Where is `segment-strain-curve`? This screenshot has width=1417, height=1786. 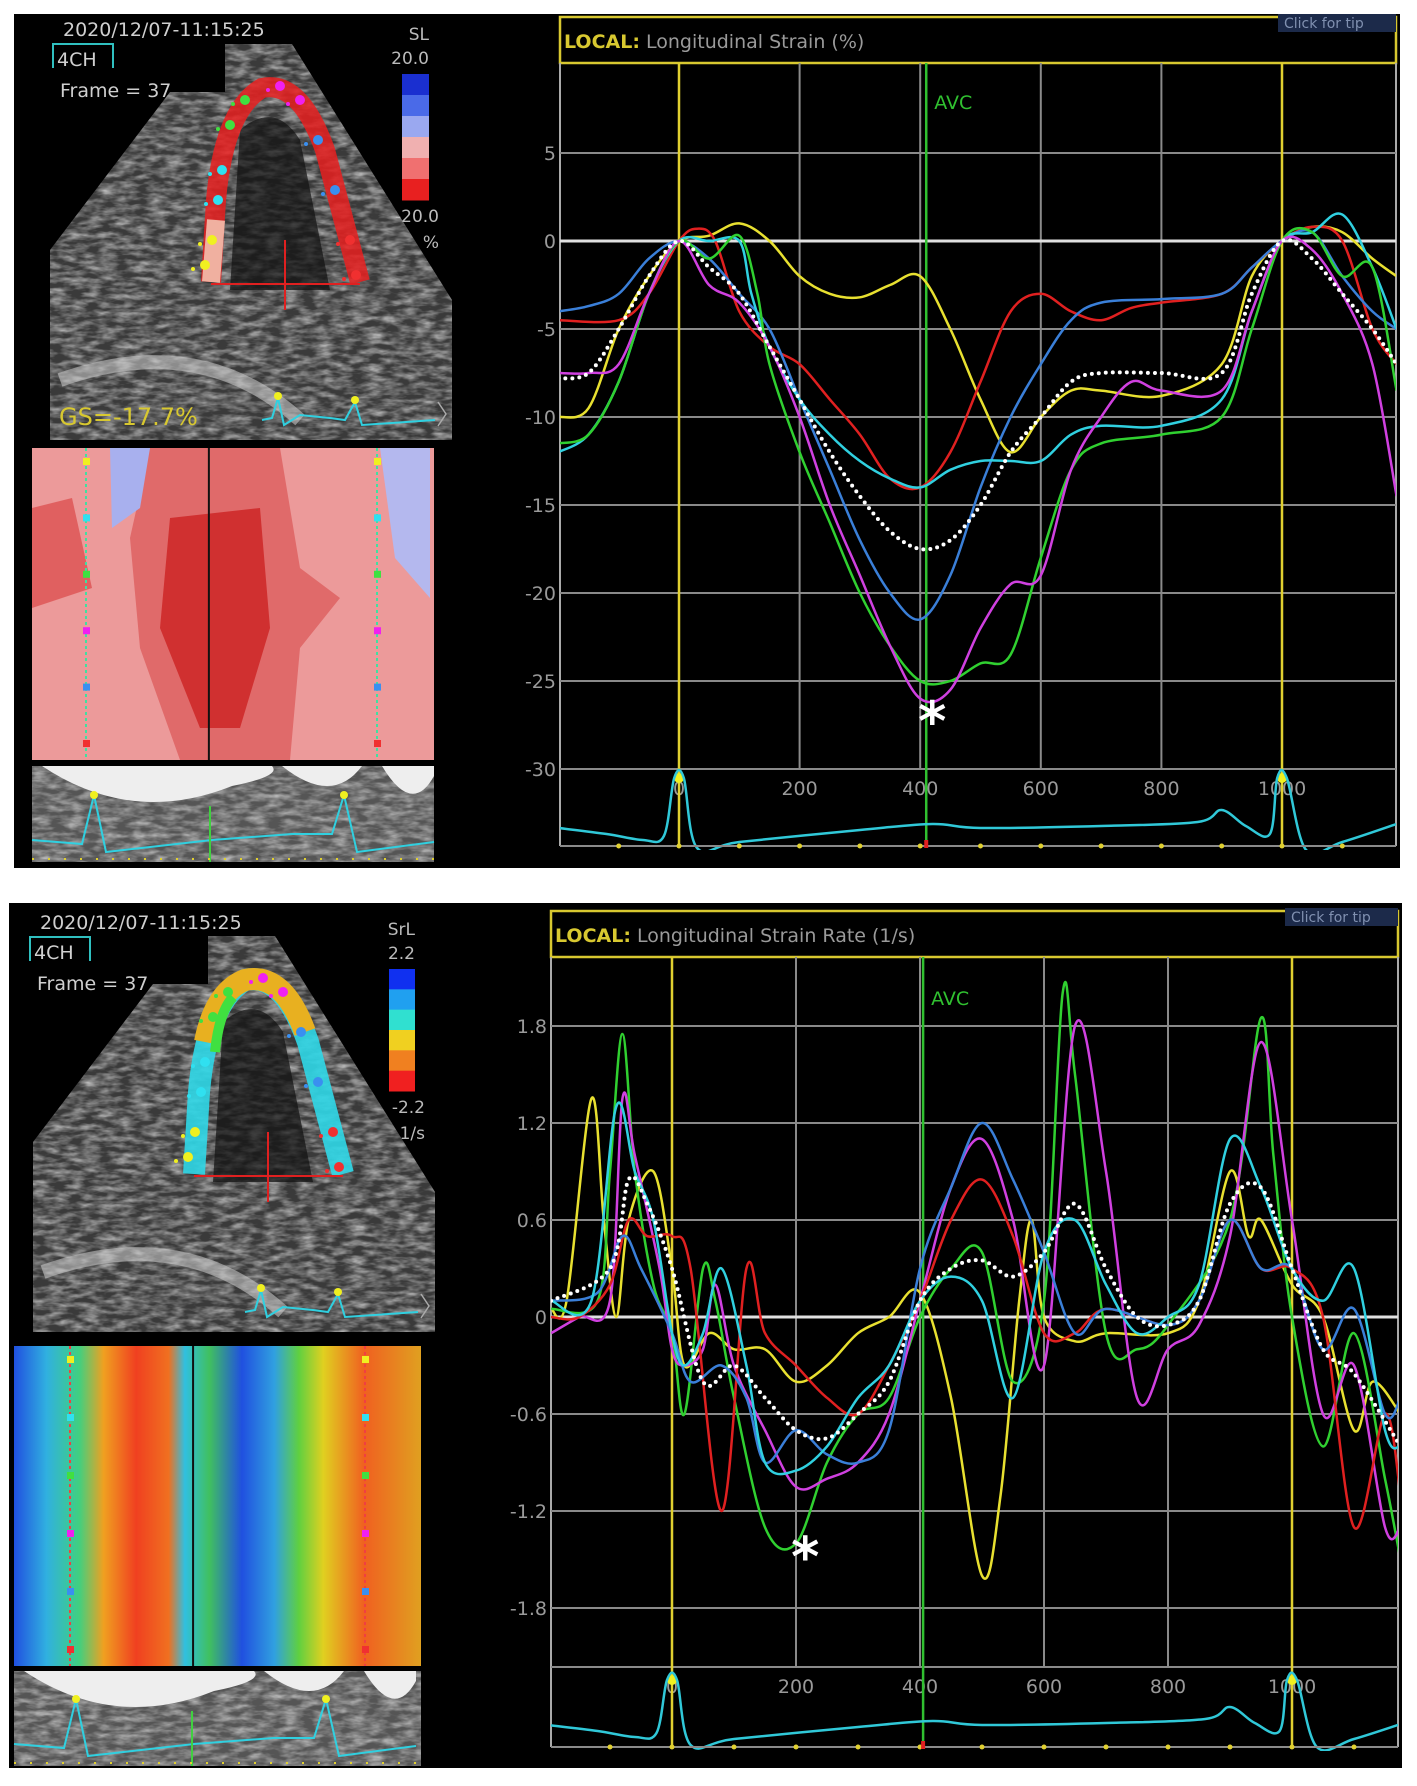
segment-strain-curve is located at coordinates (974, 1293).